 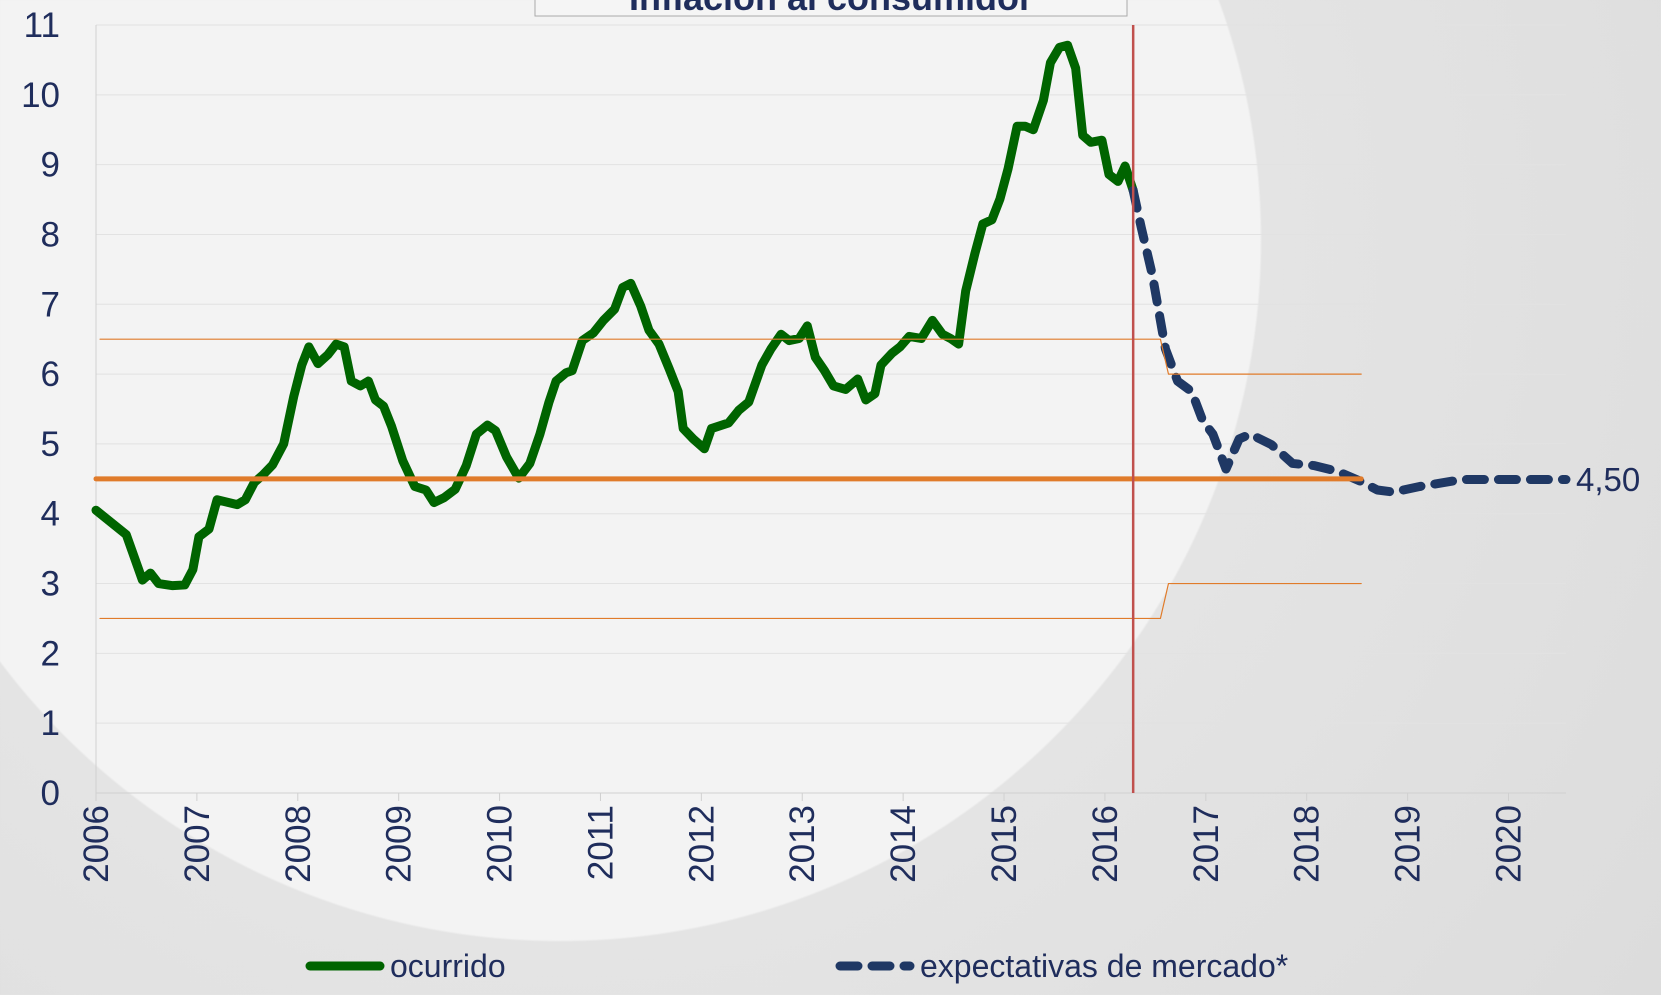 What do you see at coordinates (298, 844) in the screenshot?
I see `x-tick-label: 2008` at bounding box center [298, 844].